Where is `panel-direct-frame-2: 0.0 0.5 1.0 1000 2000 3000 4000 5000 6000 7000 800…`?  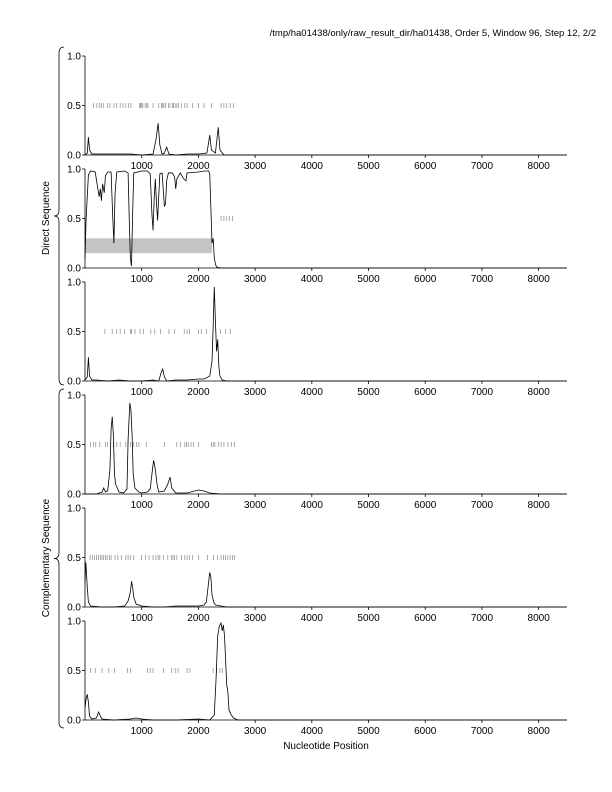
panel-direct-frame-2: 0.0 0.5 1.0 1000 2000 3000 4000 5000 6000 7000 800… is located at coordinates (317, 225).